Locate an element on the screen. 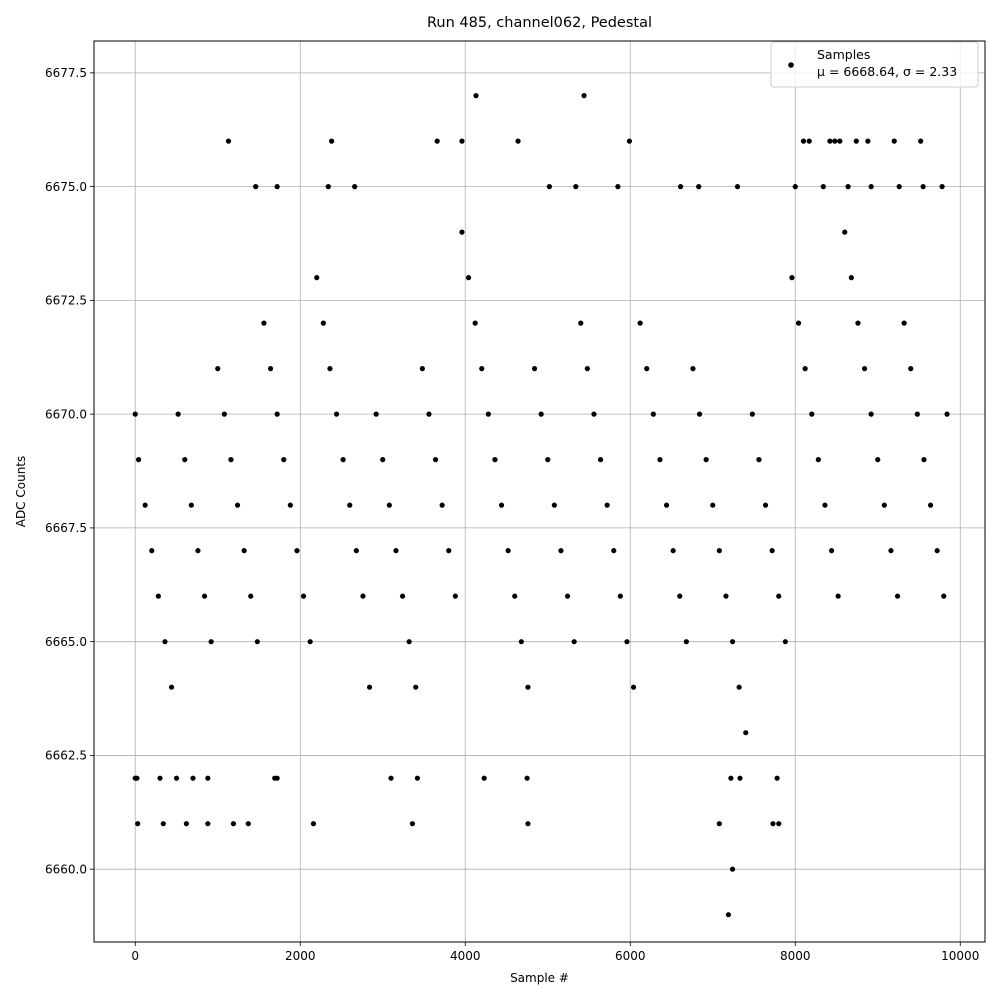  y-tick-label: 6675.0 is located at coordinates (66, 187).